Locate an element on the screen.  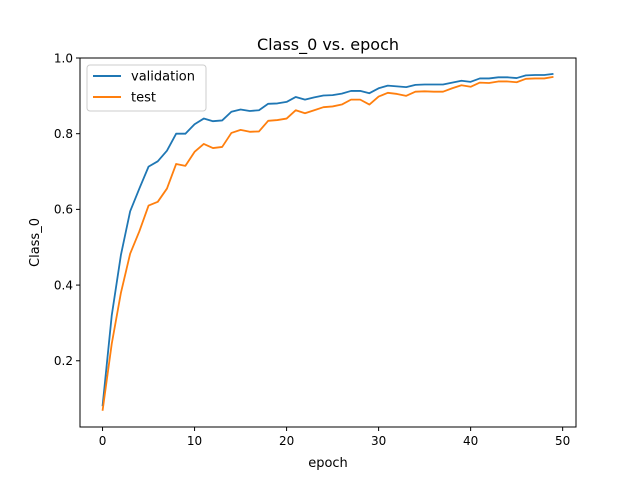
x-tick-label: 20 is located at coordinates (286, 441).